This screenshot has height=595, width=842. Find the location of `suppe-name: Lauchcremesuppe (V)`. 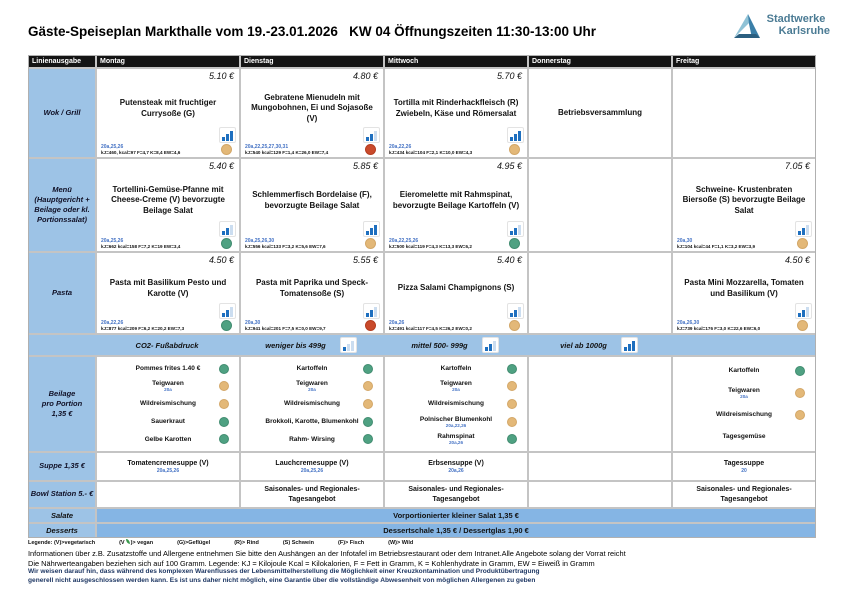

suppe-name: Lauchcremesuppe (V) is located at coordinates (312, 463).